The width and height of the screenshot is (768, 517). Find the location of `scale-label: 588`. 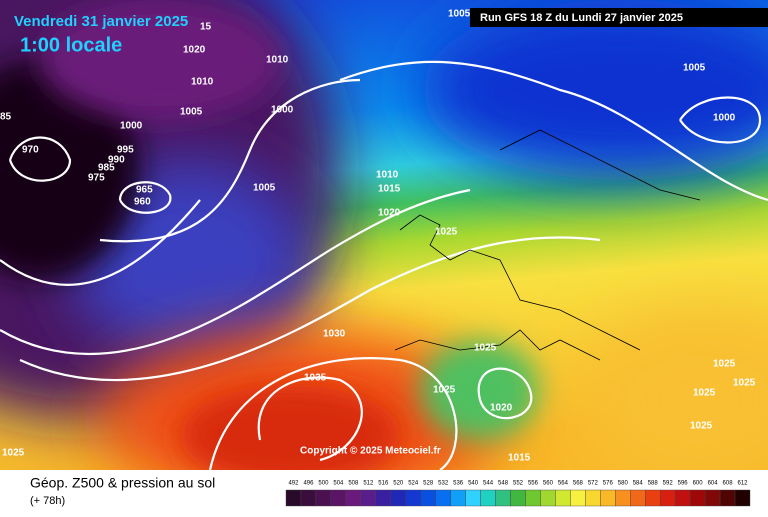

scale-label: 588 is located at coordinates (653, 484).